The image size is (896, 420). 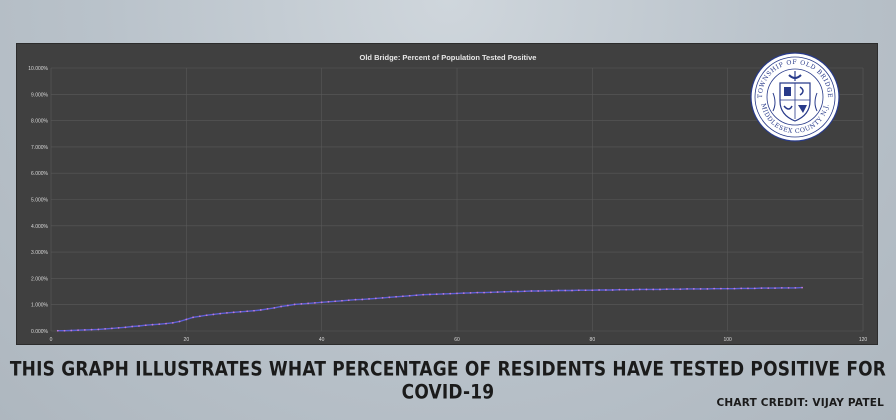 I want to click on series-markers, so click(x=429, y=309).